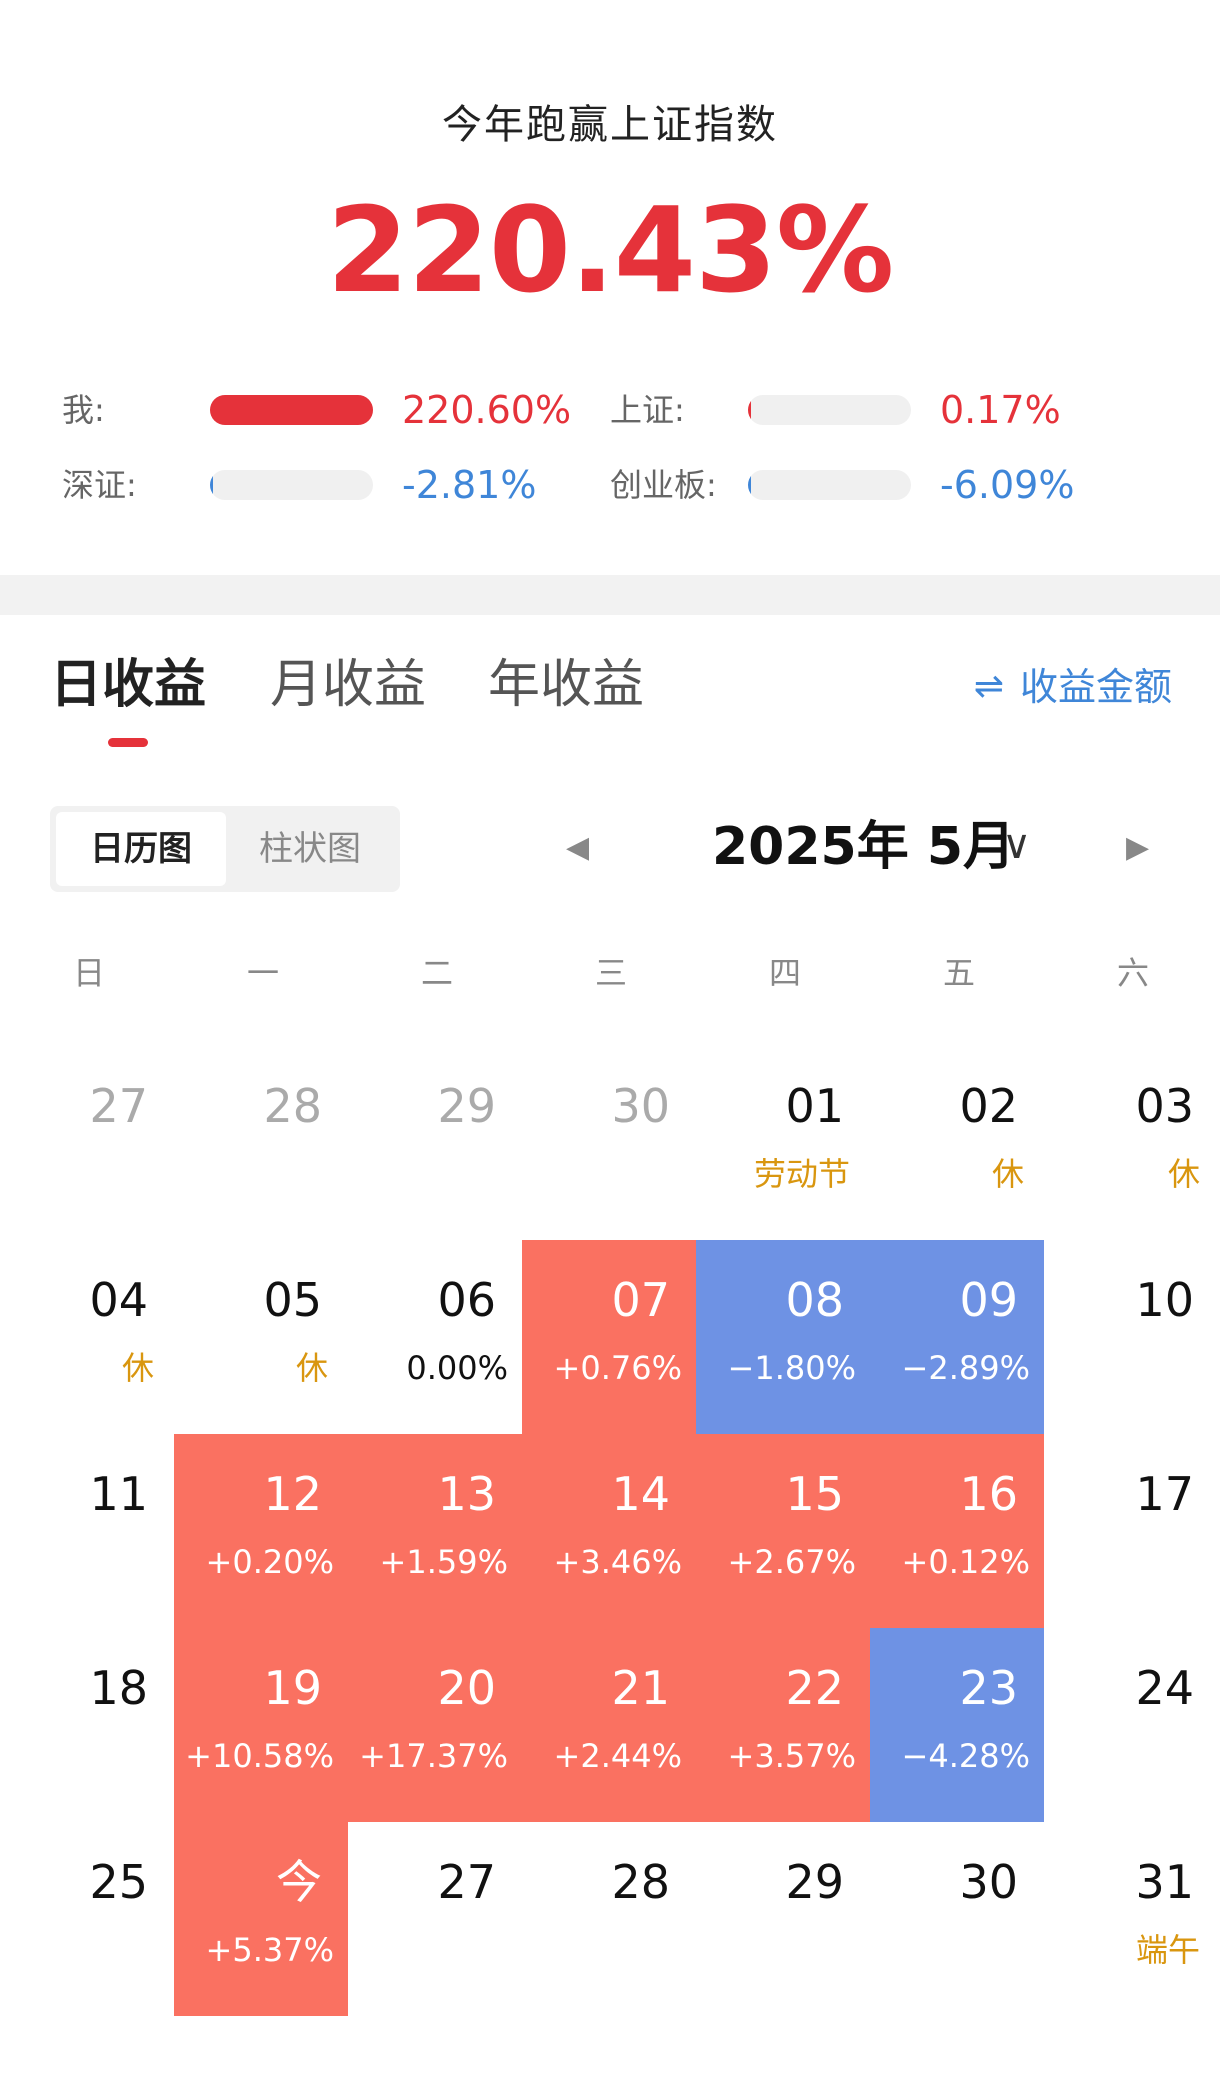 The height and width of the screenshot is (2096, 1220). I want to click on calendar-day-number: 14, so click(640, 1494).